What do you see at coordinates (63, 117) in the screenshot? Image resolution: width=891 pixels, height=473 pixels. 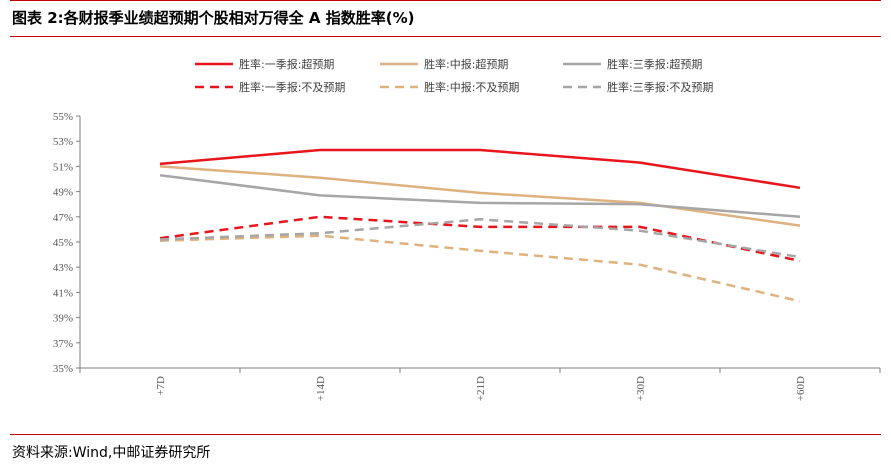 I see `y-tick-label: 55%` at bounding box center [63, 117].